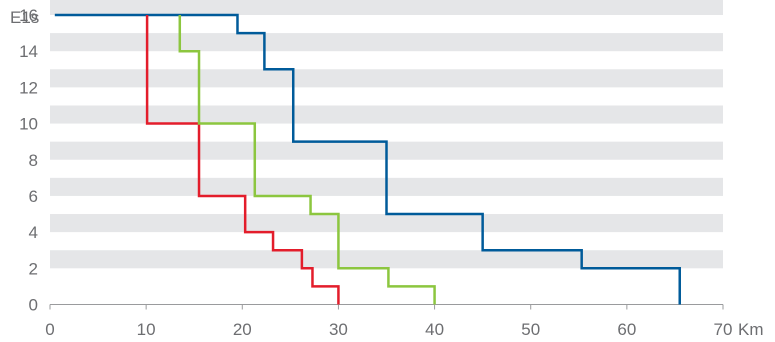 The width and height of the screenshot is (775, 342). What do you see at coordinates (626, 329) in the screenshot?
I see `x-tick-label: 60` at bounding box center [626, 329].